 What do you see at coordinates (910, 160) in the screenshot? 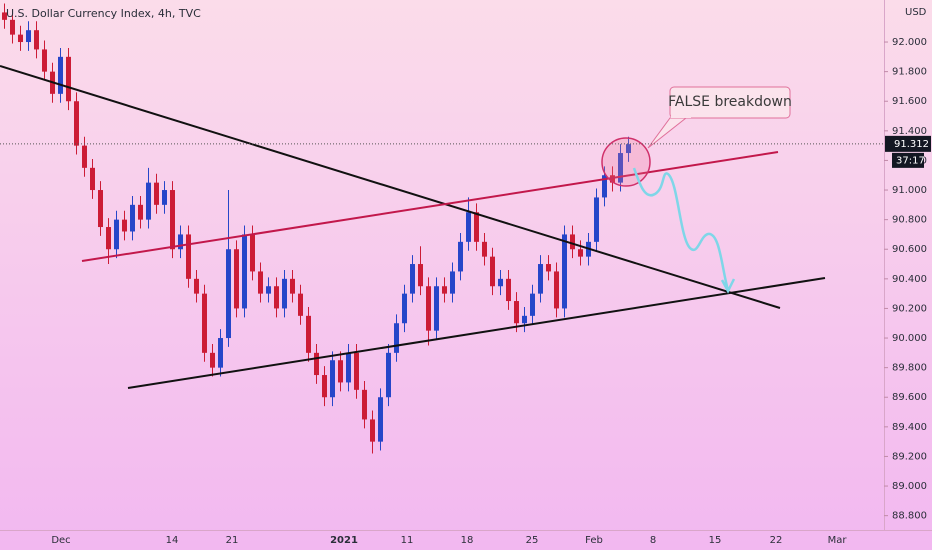
I see `countdown-label: 37:17` at bounding box center [910, 160].